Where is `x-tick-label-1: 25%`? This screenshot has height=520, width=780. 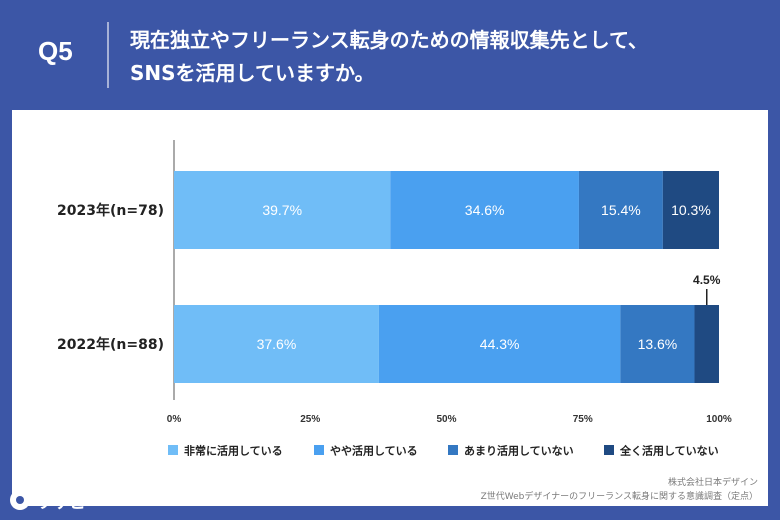 x-tick-label-1: 25% is located at coordinates (310, 419).